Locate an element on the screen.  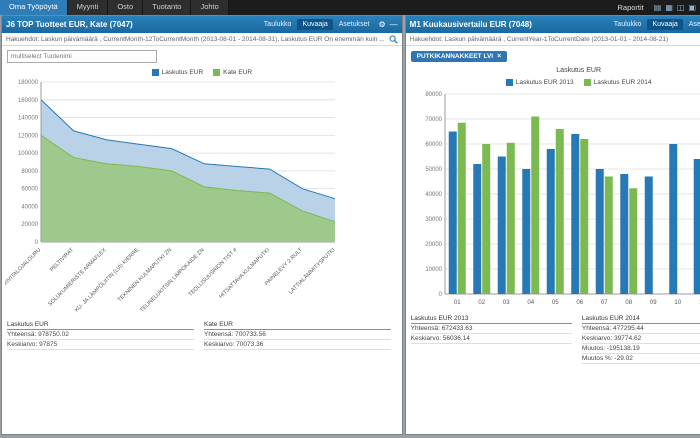
svg-text: SOLUKUMIERISTE ARMAFLEX is located at coordinates (77, 277).